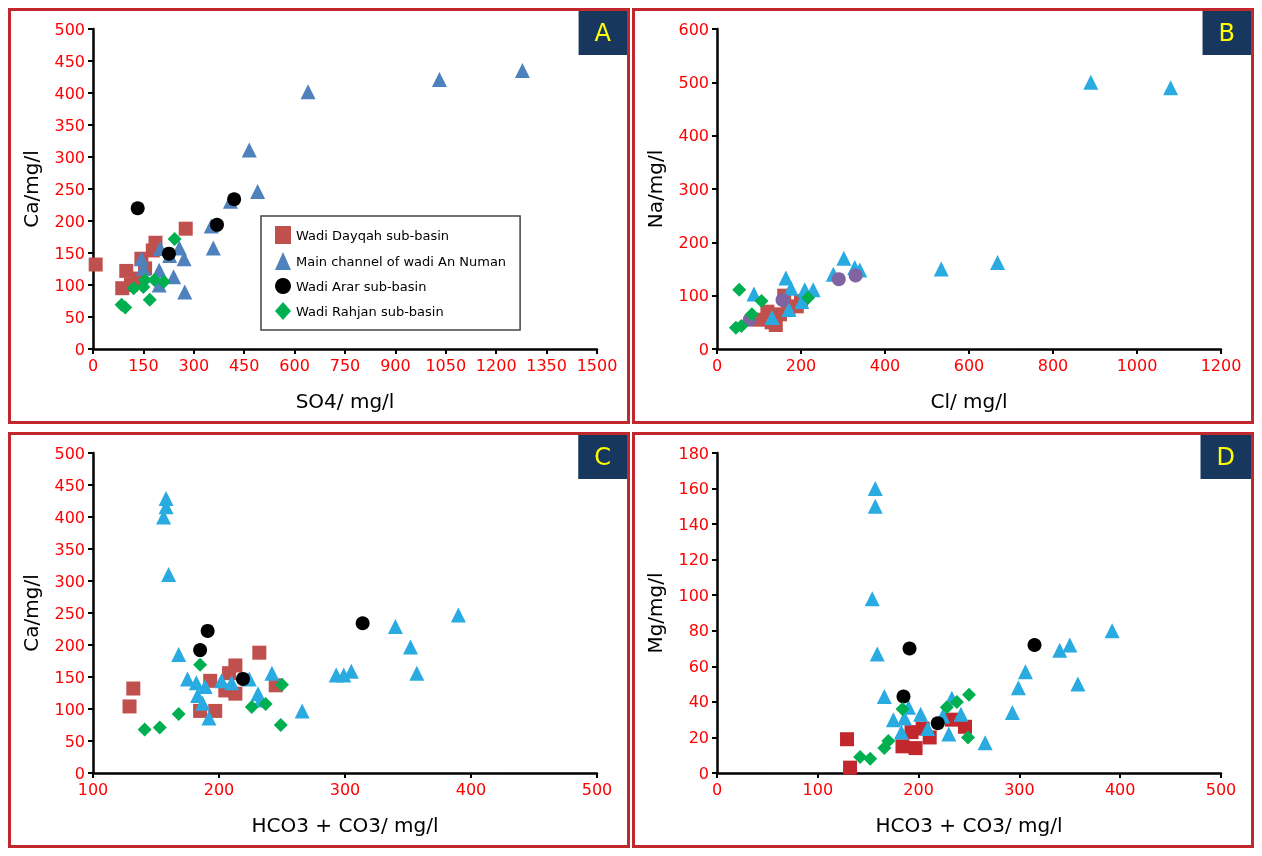  Describe the element at coordinates (244, 365) in the screenshot. I see `x-tick-label: 450` at that location.